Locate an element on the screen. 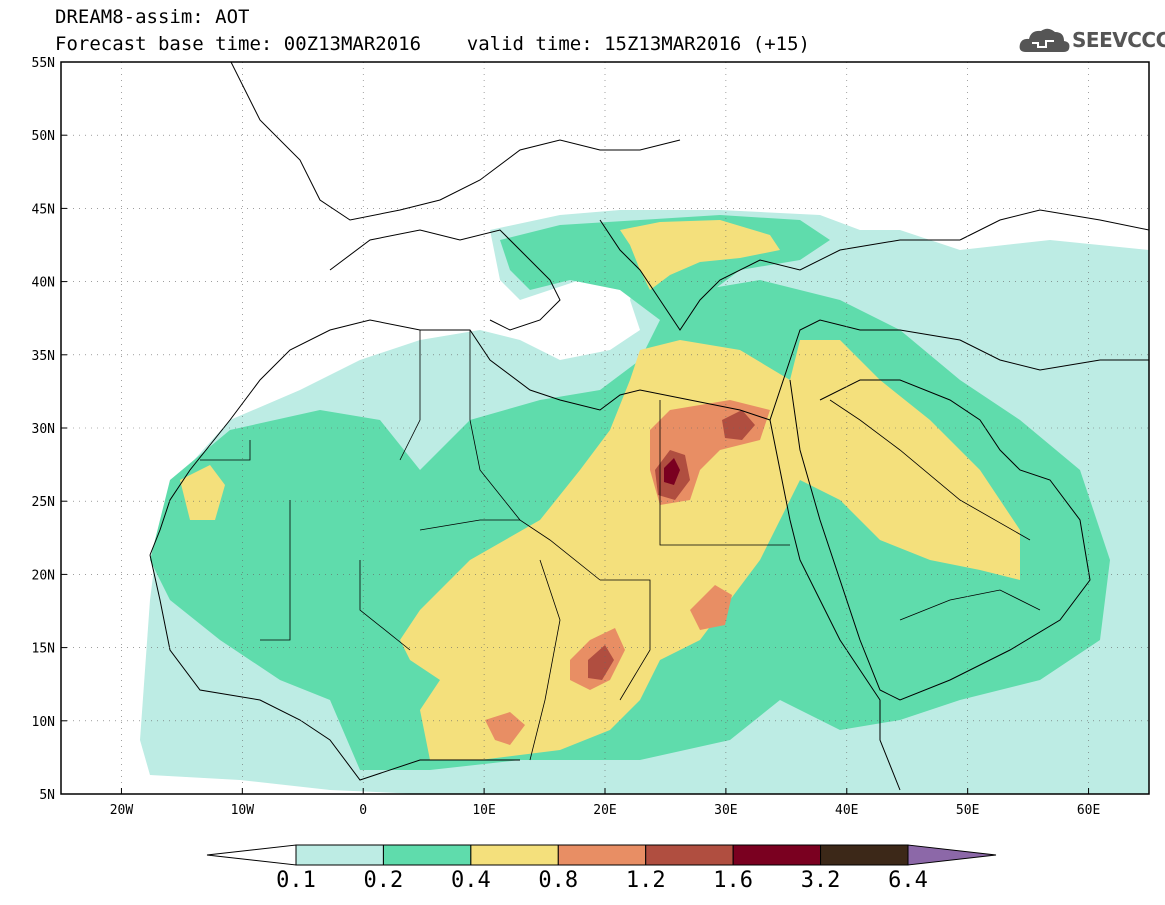 The width and height of the screenshot is (1165, 905). colorbar-label: 3.2 is located at coordinates (820, 880).